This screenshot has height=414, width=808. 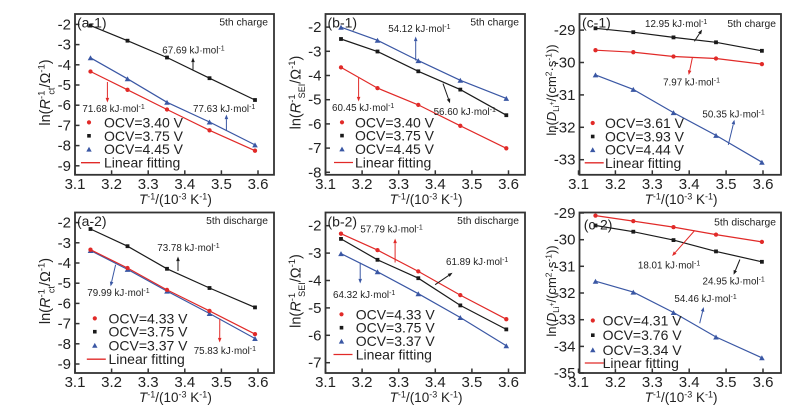 I want to click on svg-text: 57.79 kJ·mol-1, so click(x=391, y=230).